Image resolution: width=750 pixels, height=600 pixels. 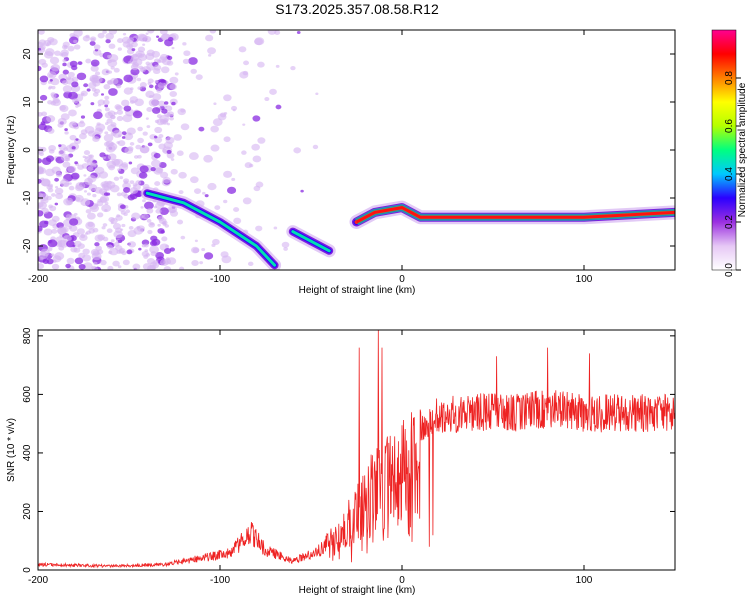 What do you see at coordinates (38, 580) in the screenshot?
I see `snr-xtick-label: -200` at bounding box center [38, 580].